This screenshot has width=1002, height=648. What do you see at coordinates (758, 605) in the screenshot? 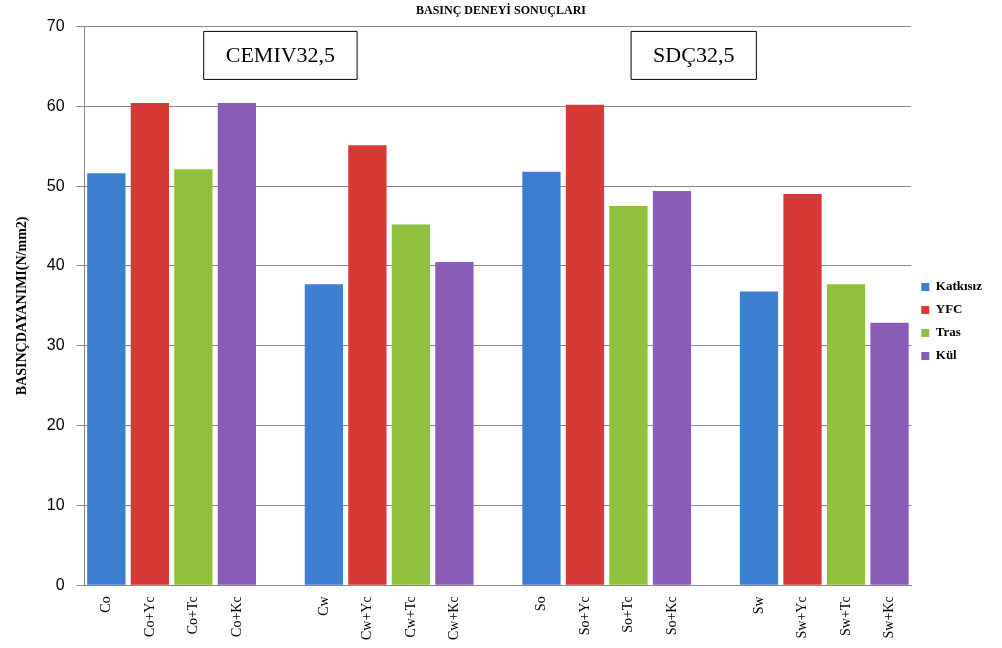
I see `x-tick-label: Sw` at bounding box center [758, 605].